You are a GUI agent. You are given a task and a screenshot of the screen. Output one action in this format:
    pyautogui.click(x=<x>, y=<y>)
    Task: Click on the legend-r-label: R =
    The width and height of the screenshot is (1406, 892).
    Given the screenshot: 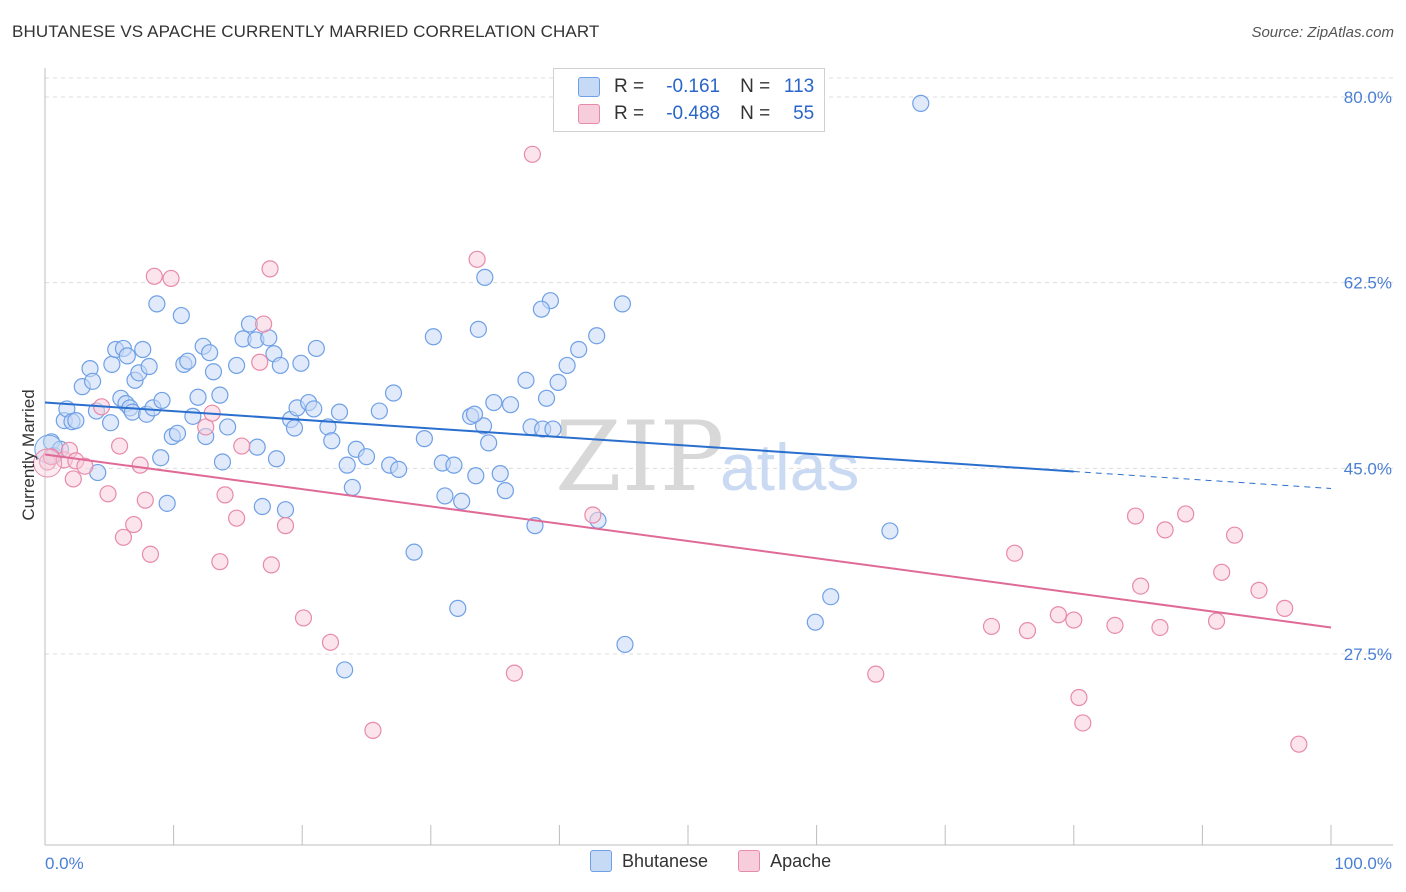 What is the action you would take?
    pyautogui.click(x=629, y=86)
    